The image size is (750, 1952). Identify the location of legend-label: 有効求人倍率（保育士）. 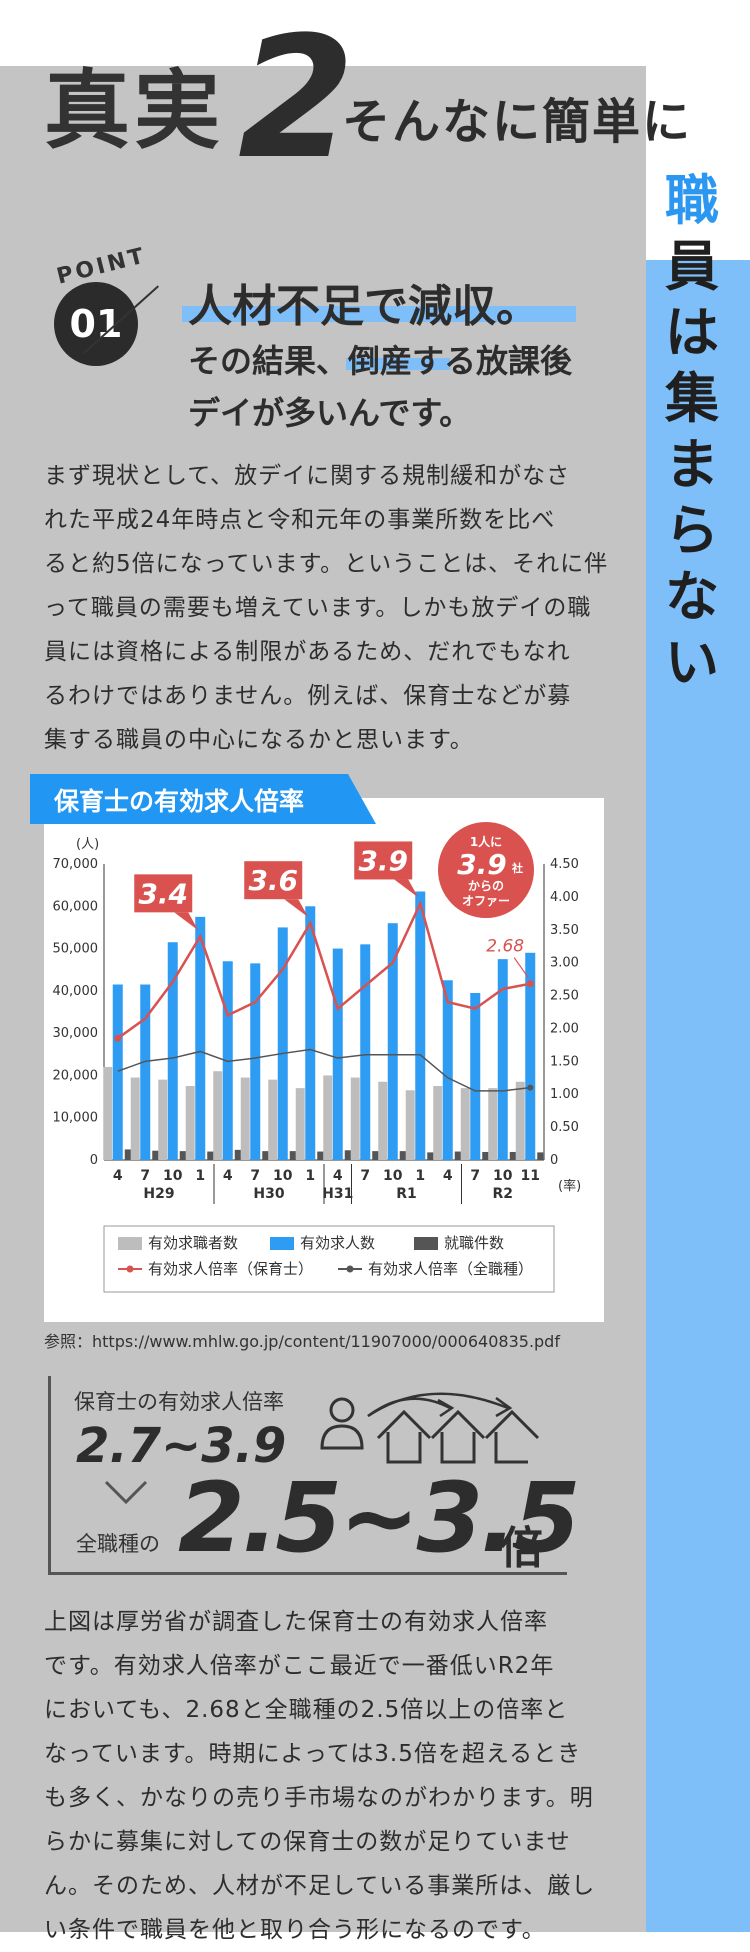
(230, 1269).